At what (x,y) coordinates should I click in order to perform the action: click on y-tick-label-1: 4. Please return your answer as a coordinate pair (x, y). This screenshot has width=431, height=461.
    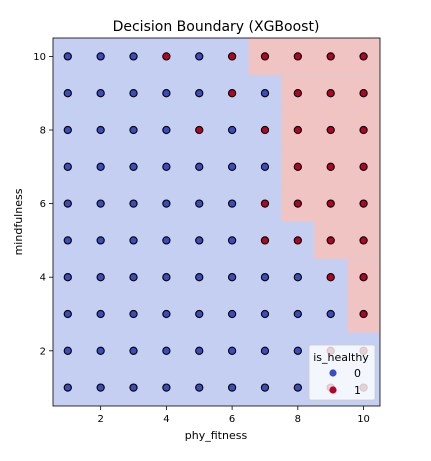
    Looking at the image, I should click on (43, 278).